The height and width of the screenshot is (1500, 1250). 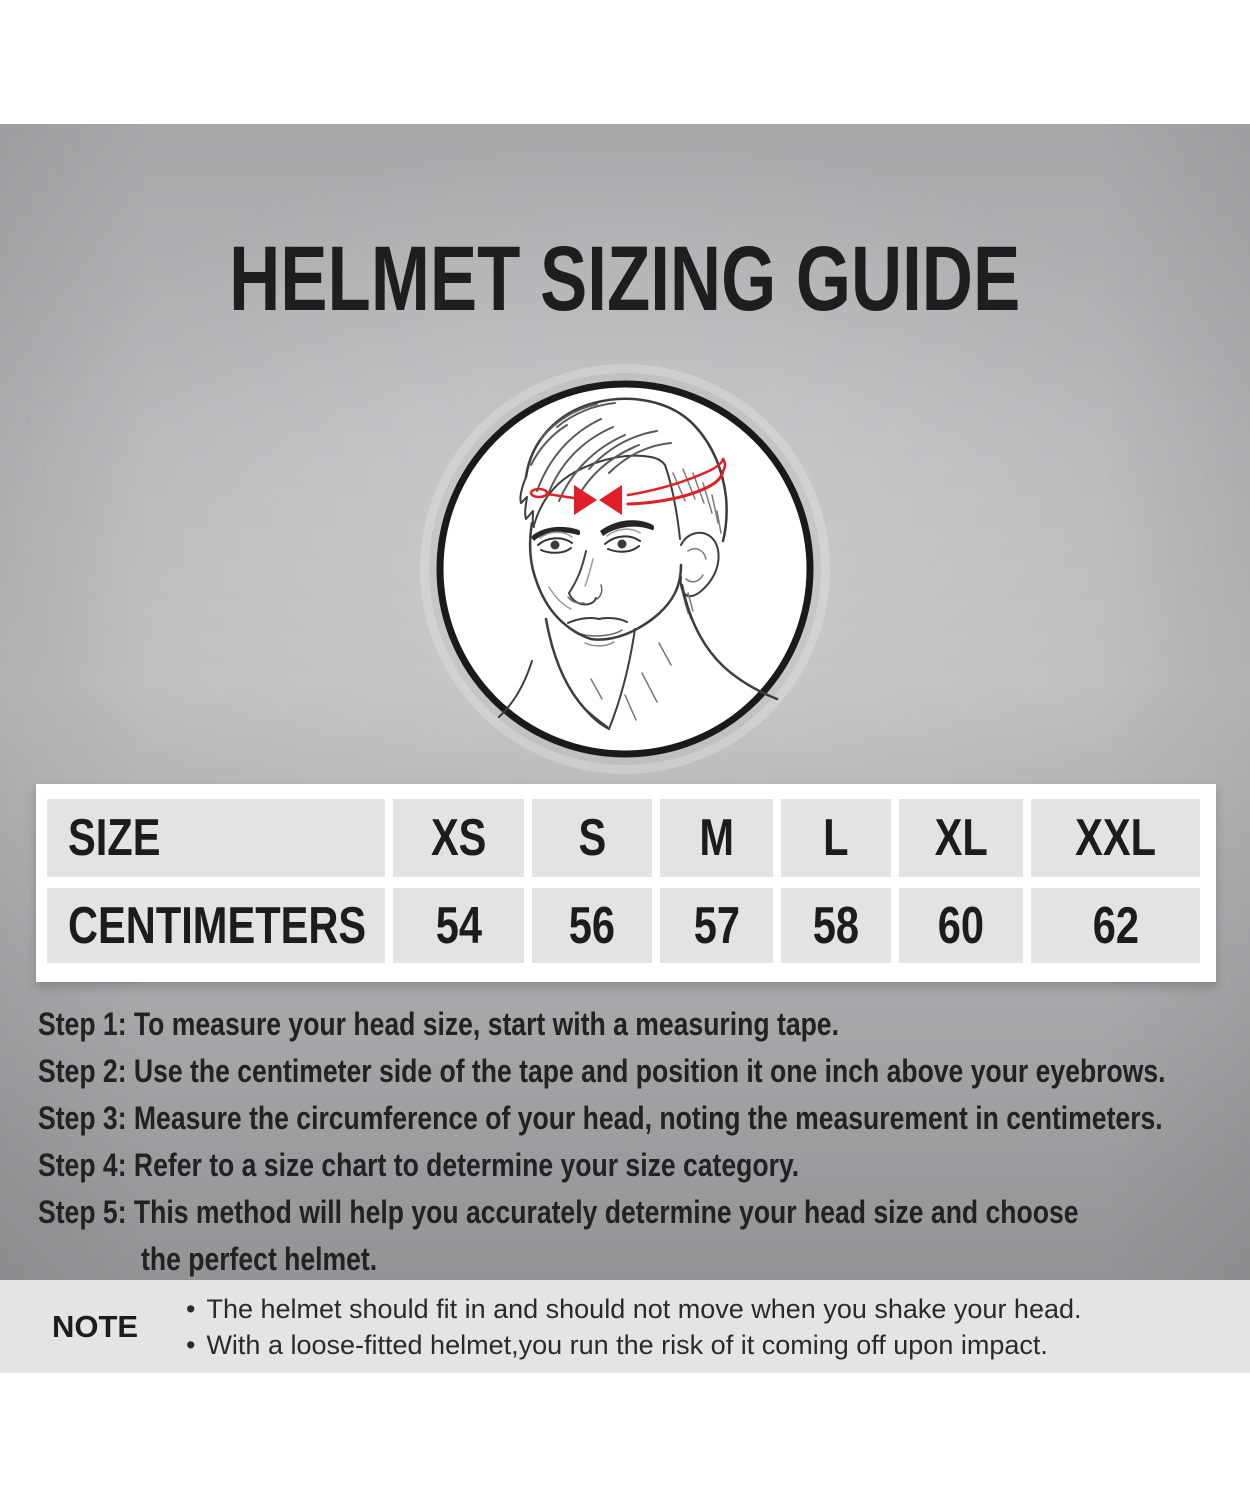 I want to click on size-chart-value-cell: 60, so click(x=961, y=925).